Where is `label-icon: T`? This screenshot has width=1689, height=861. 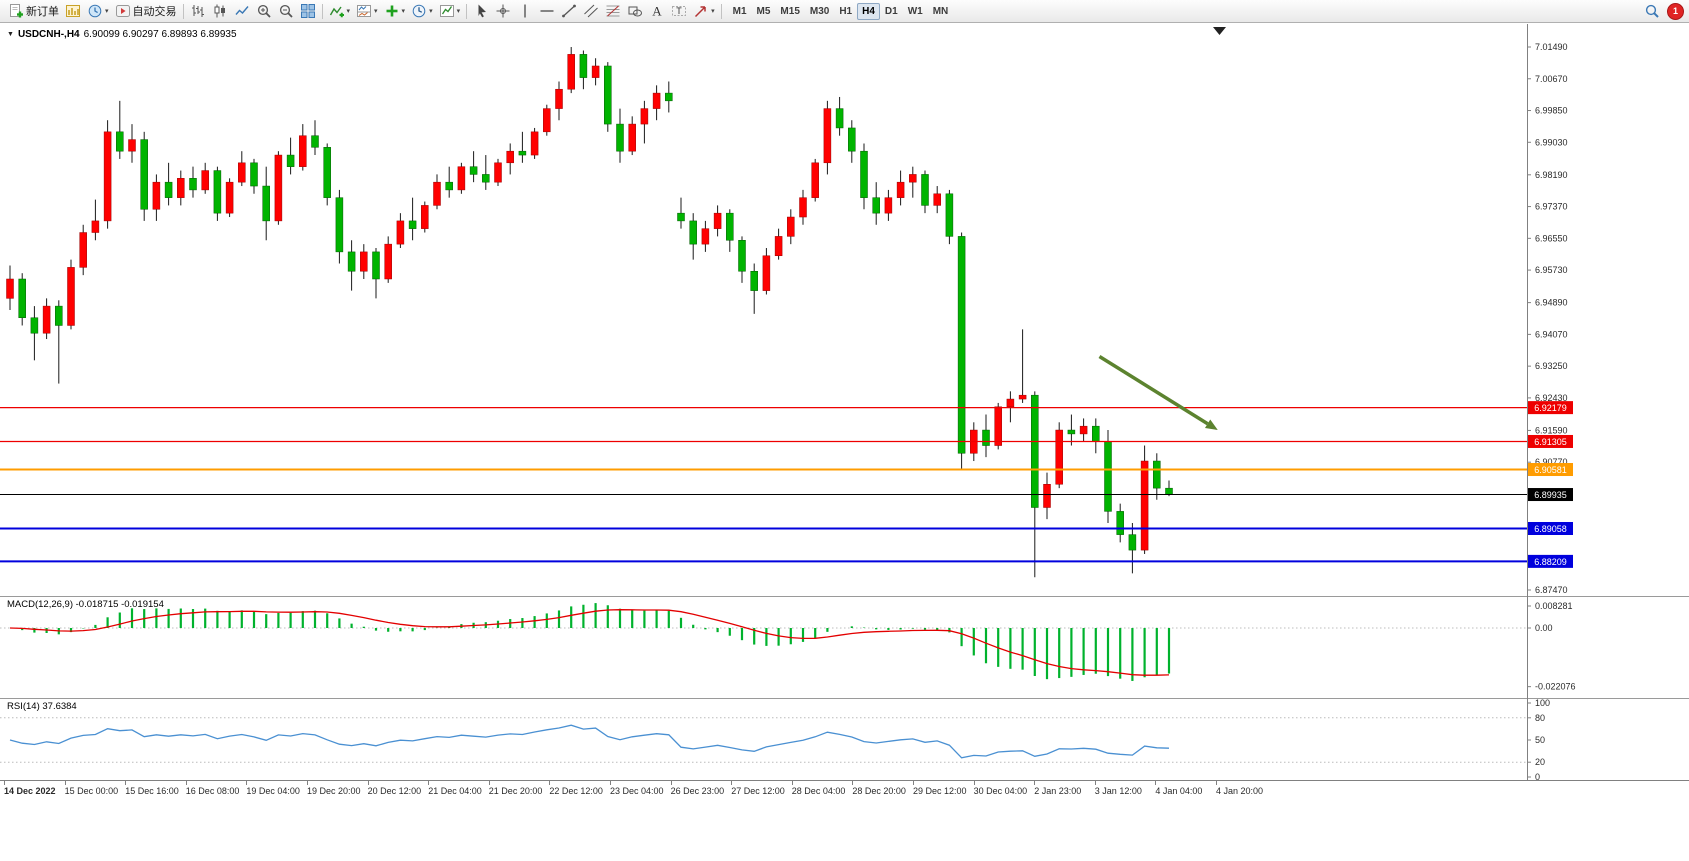 label-icon: T is located at coordinates (679, 11).